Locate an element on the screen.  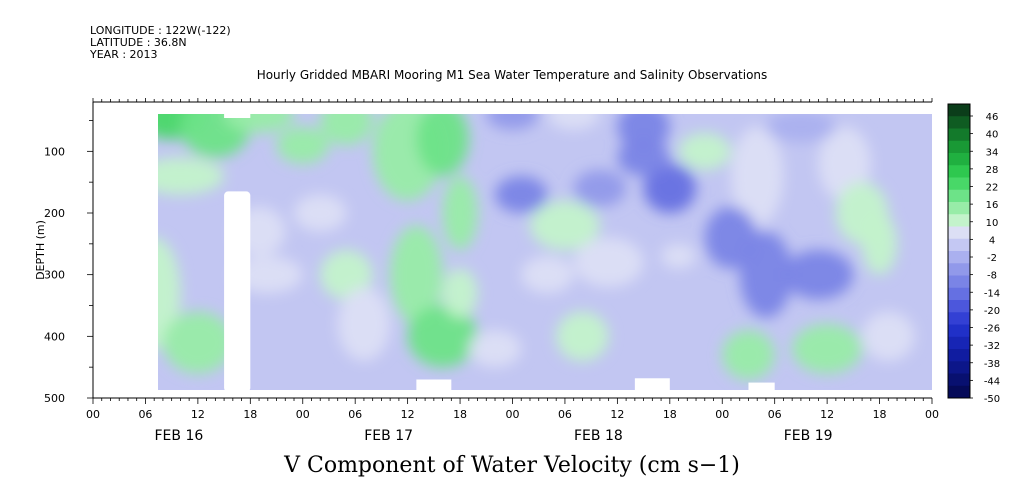
colorbar-label: 16 is located at coordinates (992, 205).